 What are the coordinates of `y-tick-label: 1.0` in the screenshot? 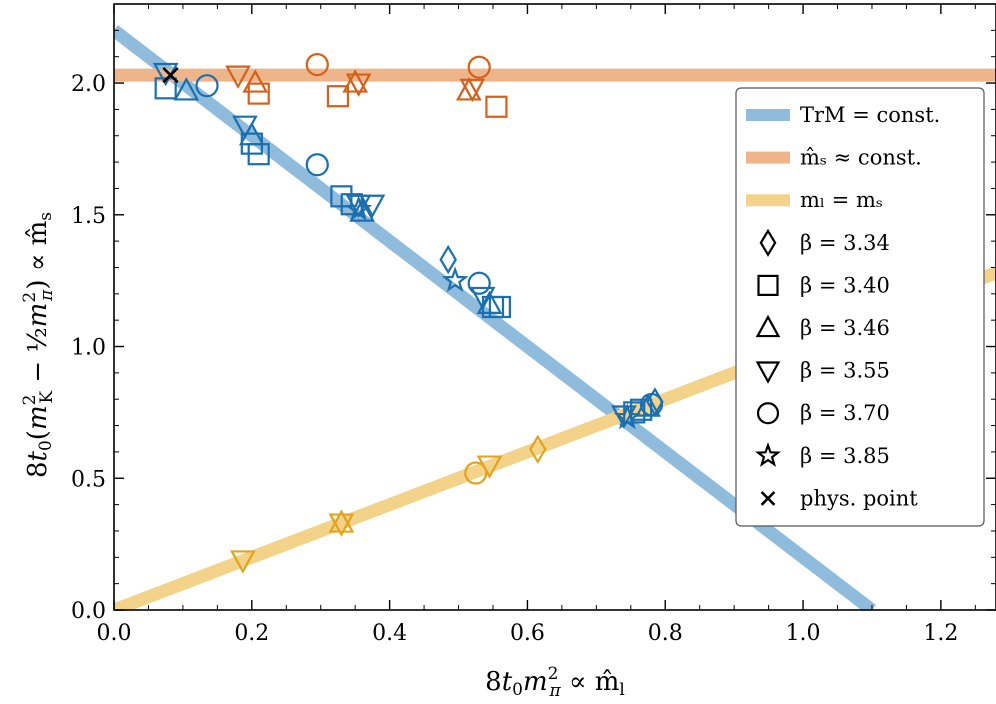 It's located at (88, 348).